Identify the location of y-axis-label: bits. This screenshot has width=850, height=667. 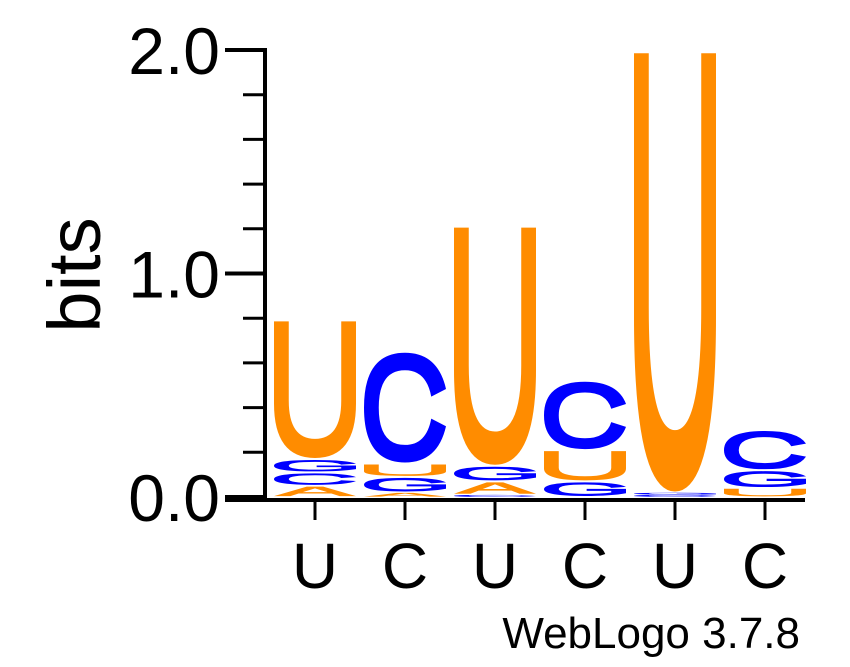
(74, 274).